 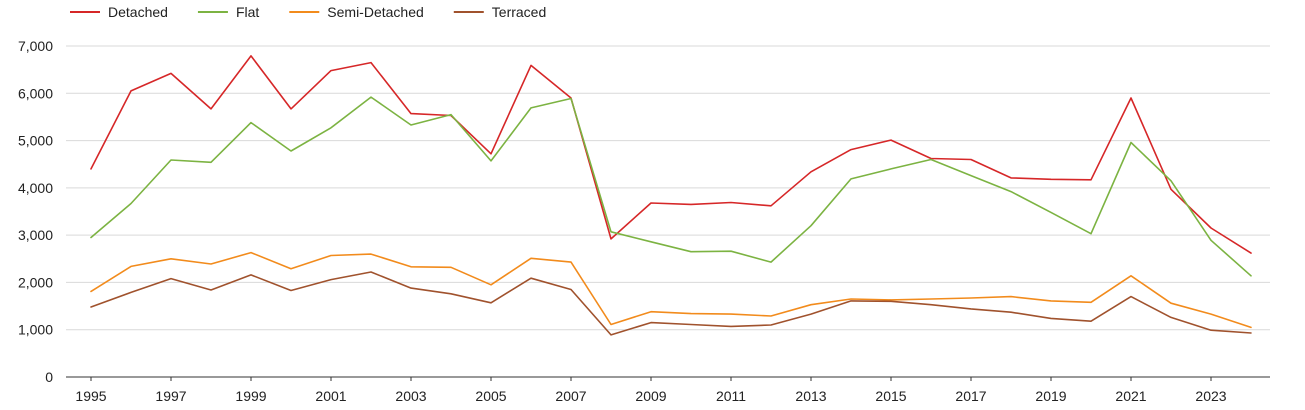 What do you see at coordinates (671, 303) in the screenshot?
I see `series-line-terraced` at bounding box center [671, 303].